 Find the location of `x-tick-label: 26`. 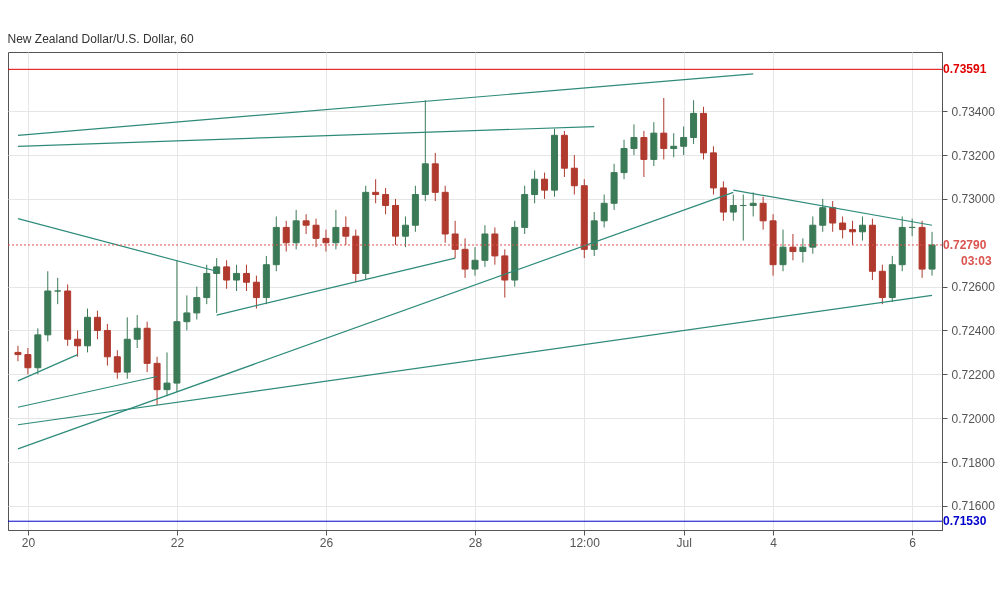

x-tick-label: 26 is located at coordinates (326, 542).